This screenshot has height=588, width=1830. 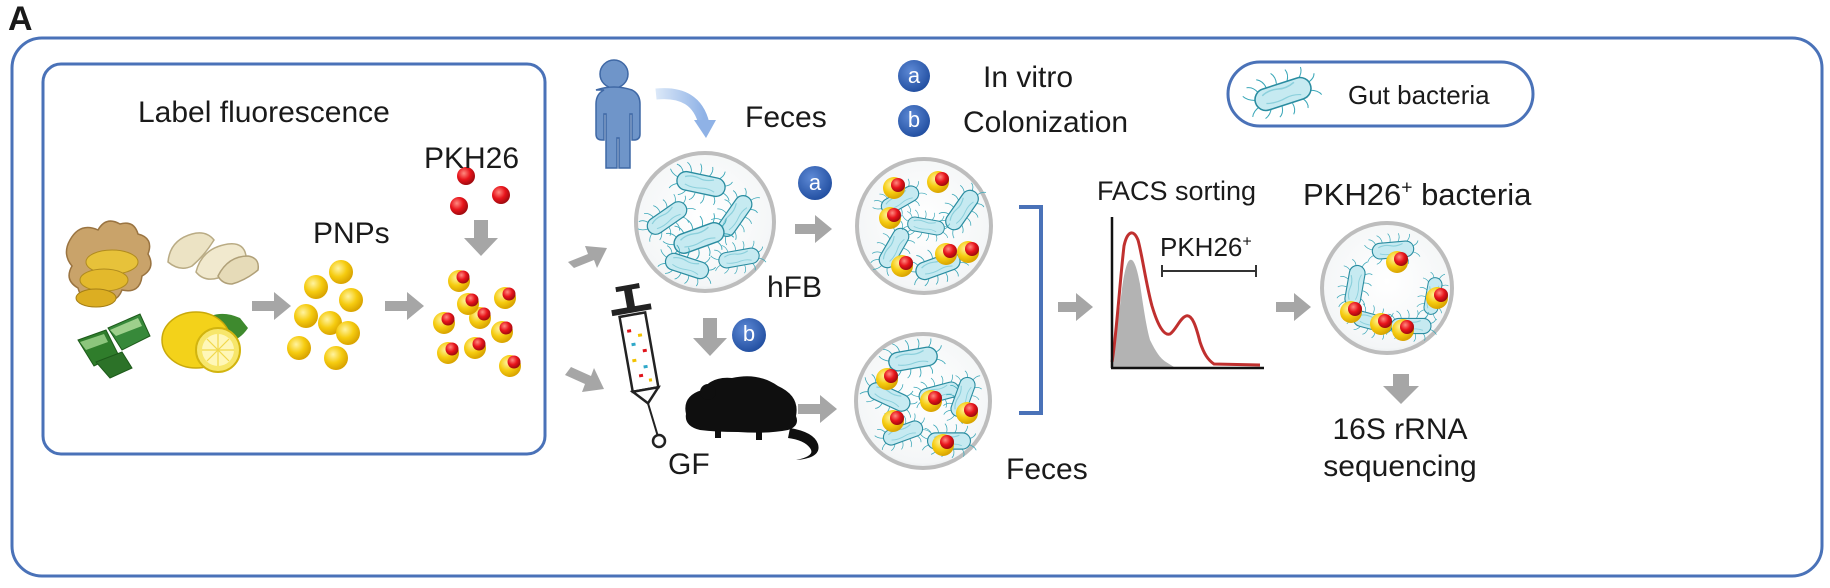 I want to click on feces-top-label: Feces, so click(x=786, y=117).